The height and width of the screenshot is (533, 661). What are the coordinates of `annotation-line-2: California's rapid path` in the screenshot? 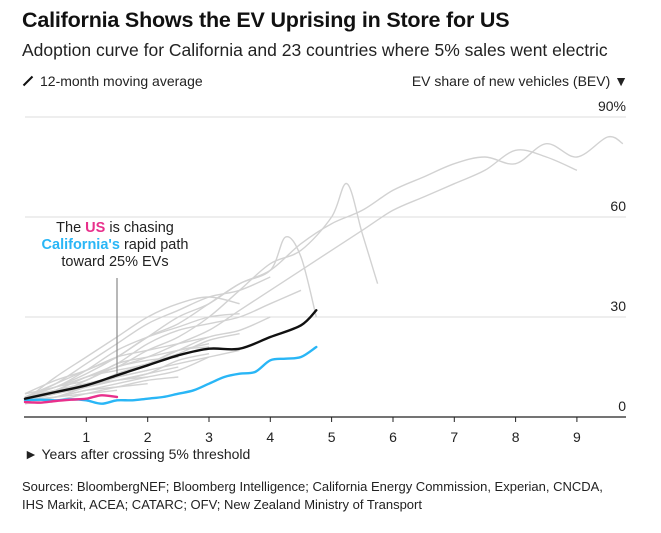 It's located at (115, 245).